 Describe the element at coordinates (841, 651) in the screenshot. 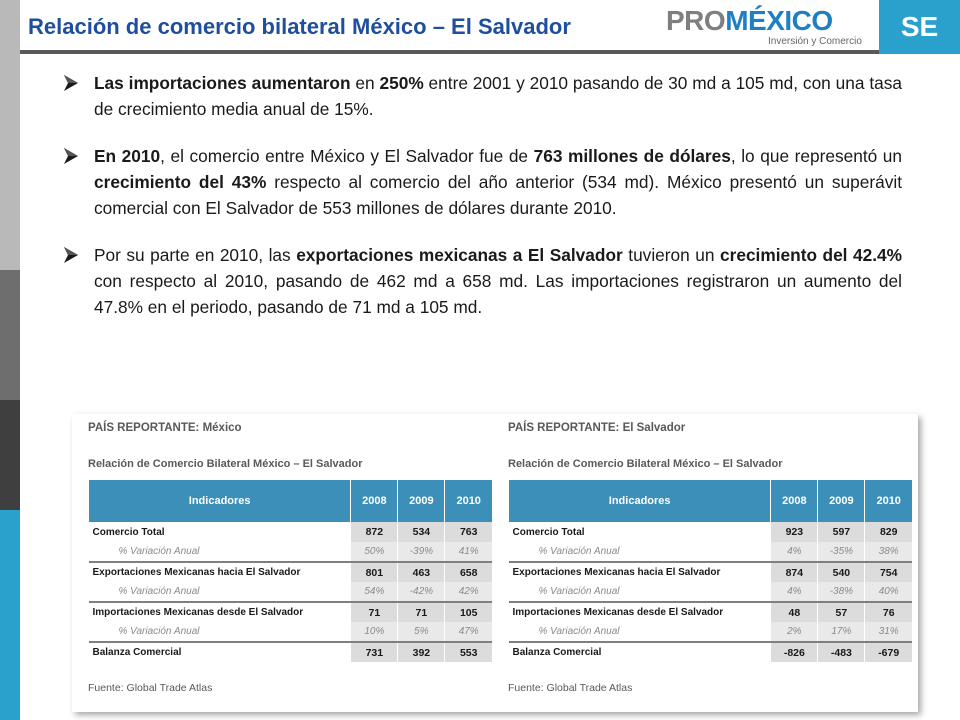

I see `table-cell: -483` at that location.